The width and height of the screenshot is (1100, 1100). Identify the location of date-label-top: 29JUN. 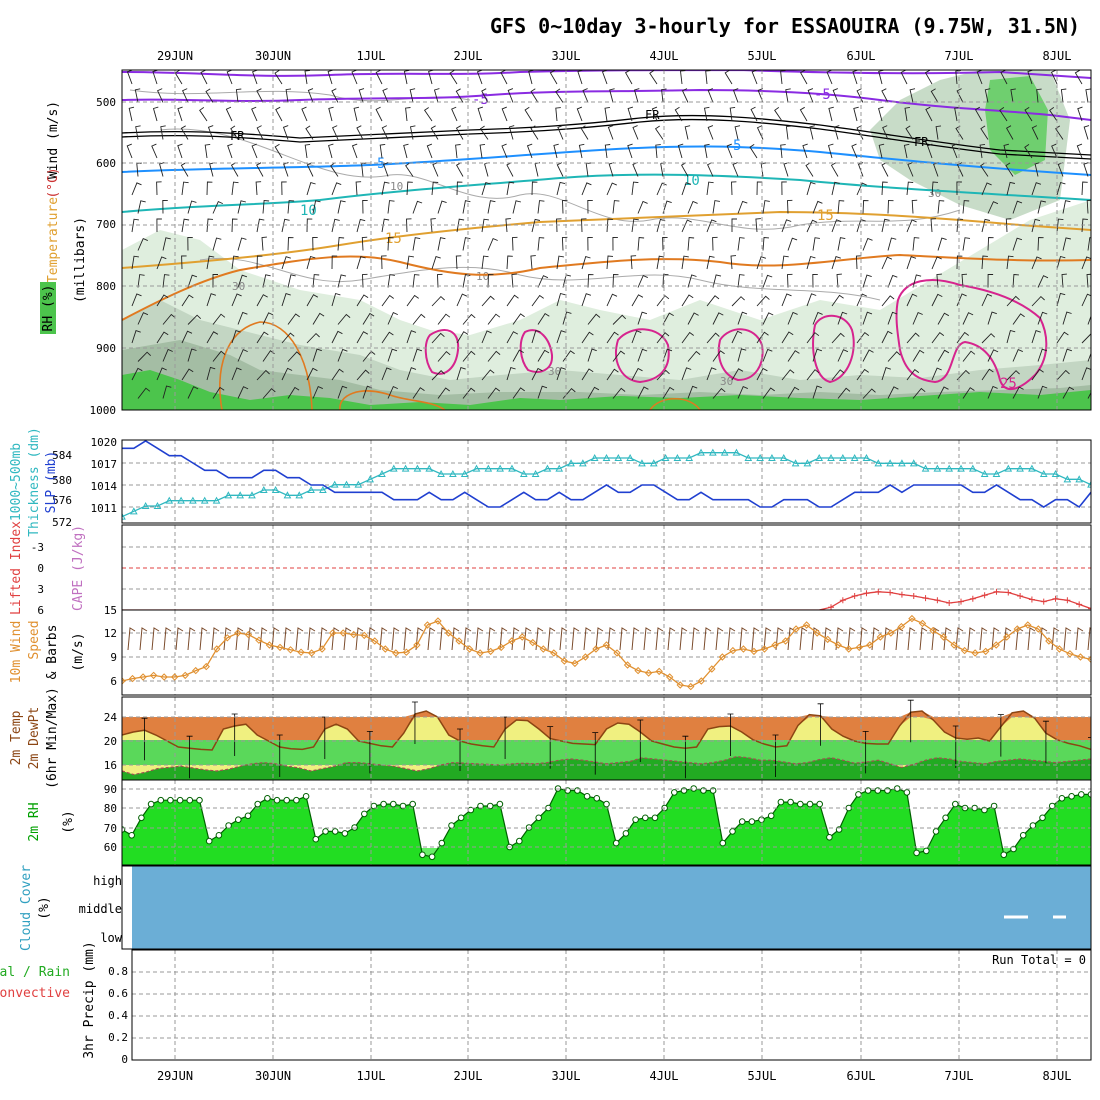
(175, 56).